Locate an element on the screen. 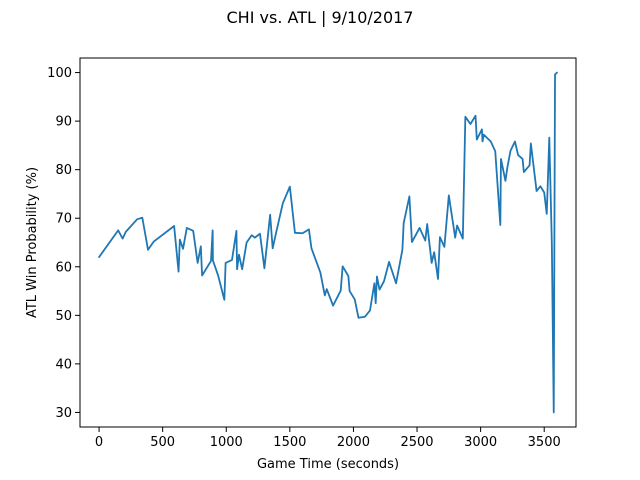  y-tick-label: 30 is located at coordinates (63, 413).